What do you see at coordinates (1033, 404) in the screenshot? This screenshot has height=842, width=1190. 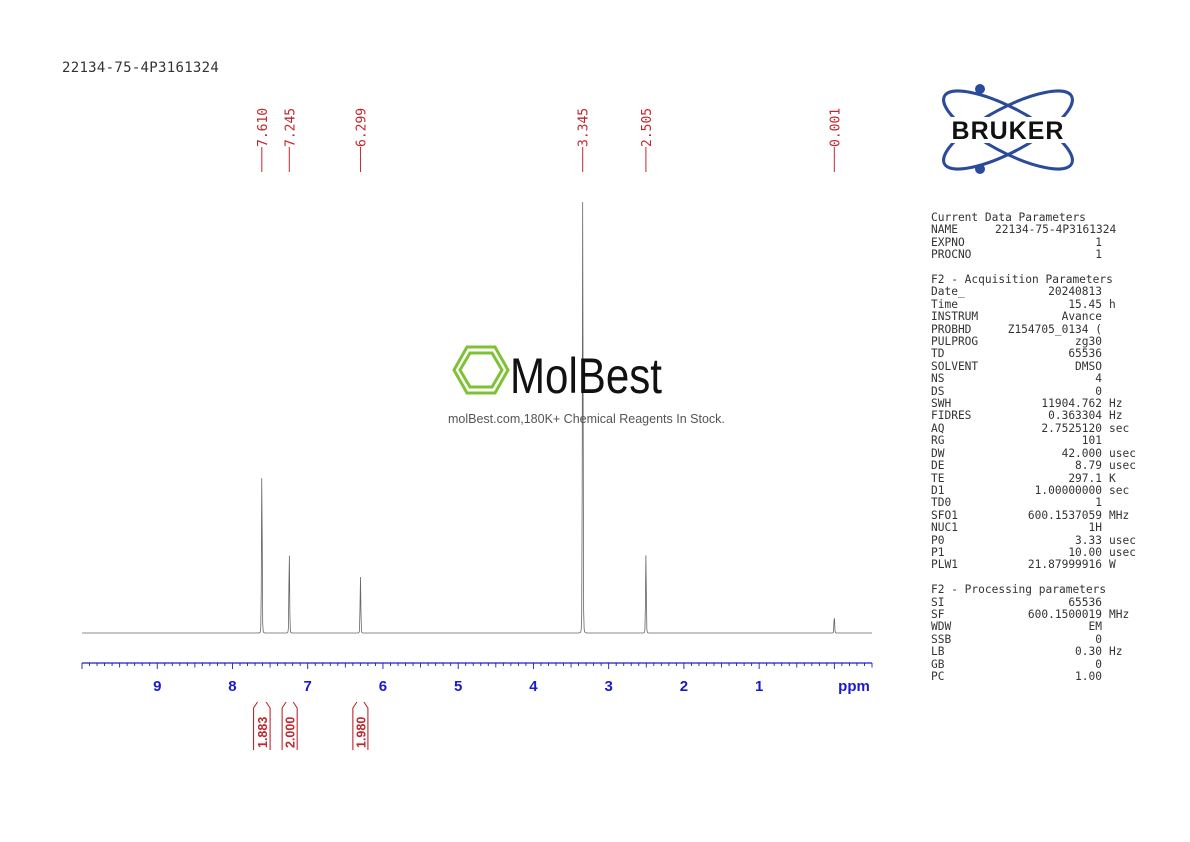 I see `parameter-row: SWH 11904.762 Hz` at bounding box center [1033, 404].